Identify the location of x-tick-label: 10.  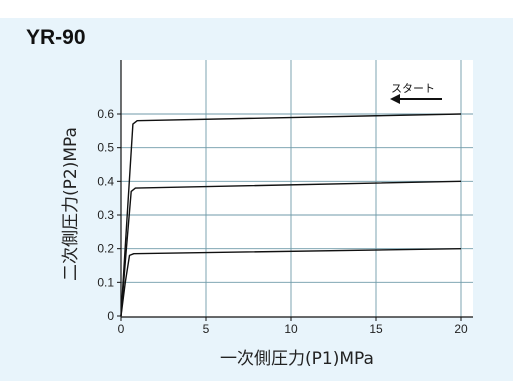
(291, 329).